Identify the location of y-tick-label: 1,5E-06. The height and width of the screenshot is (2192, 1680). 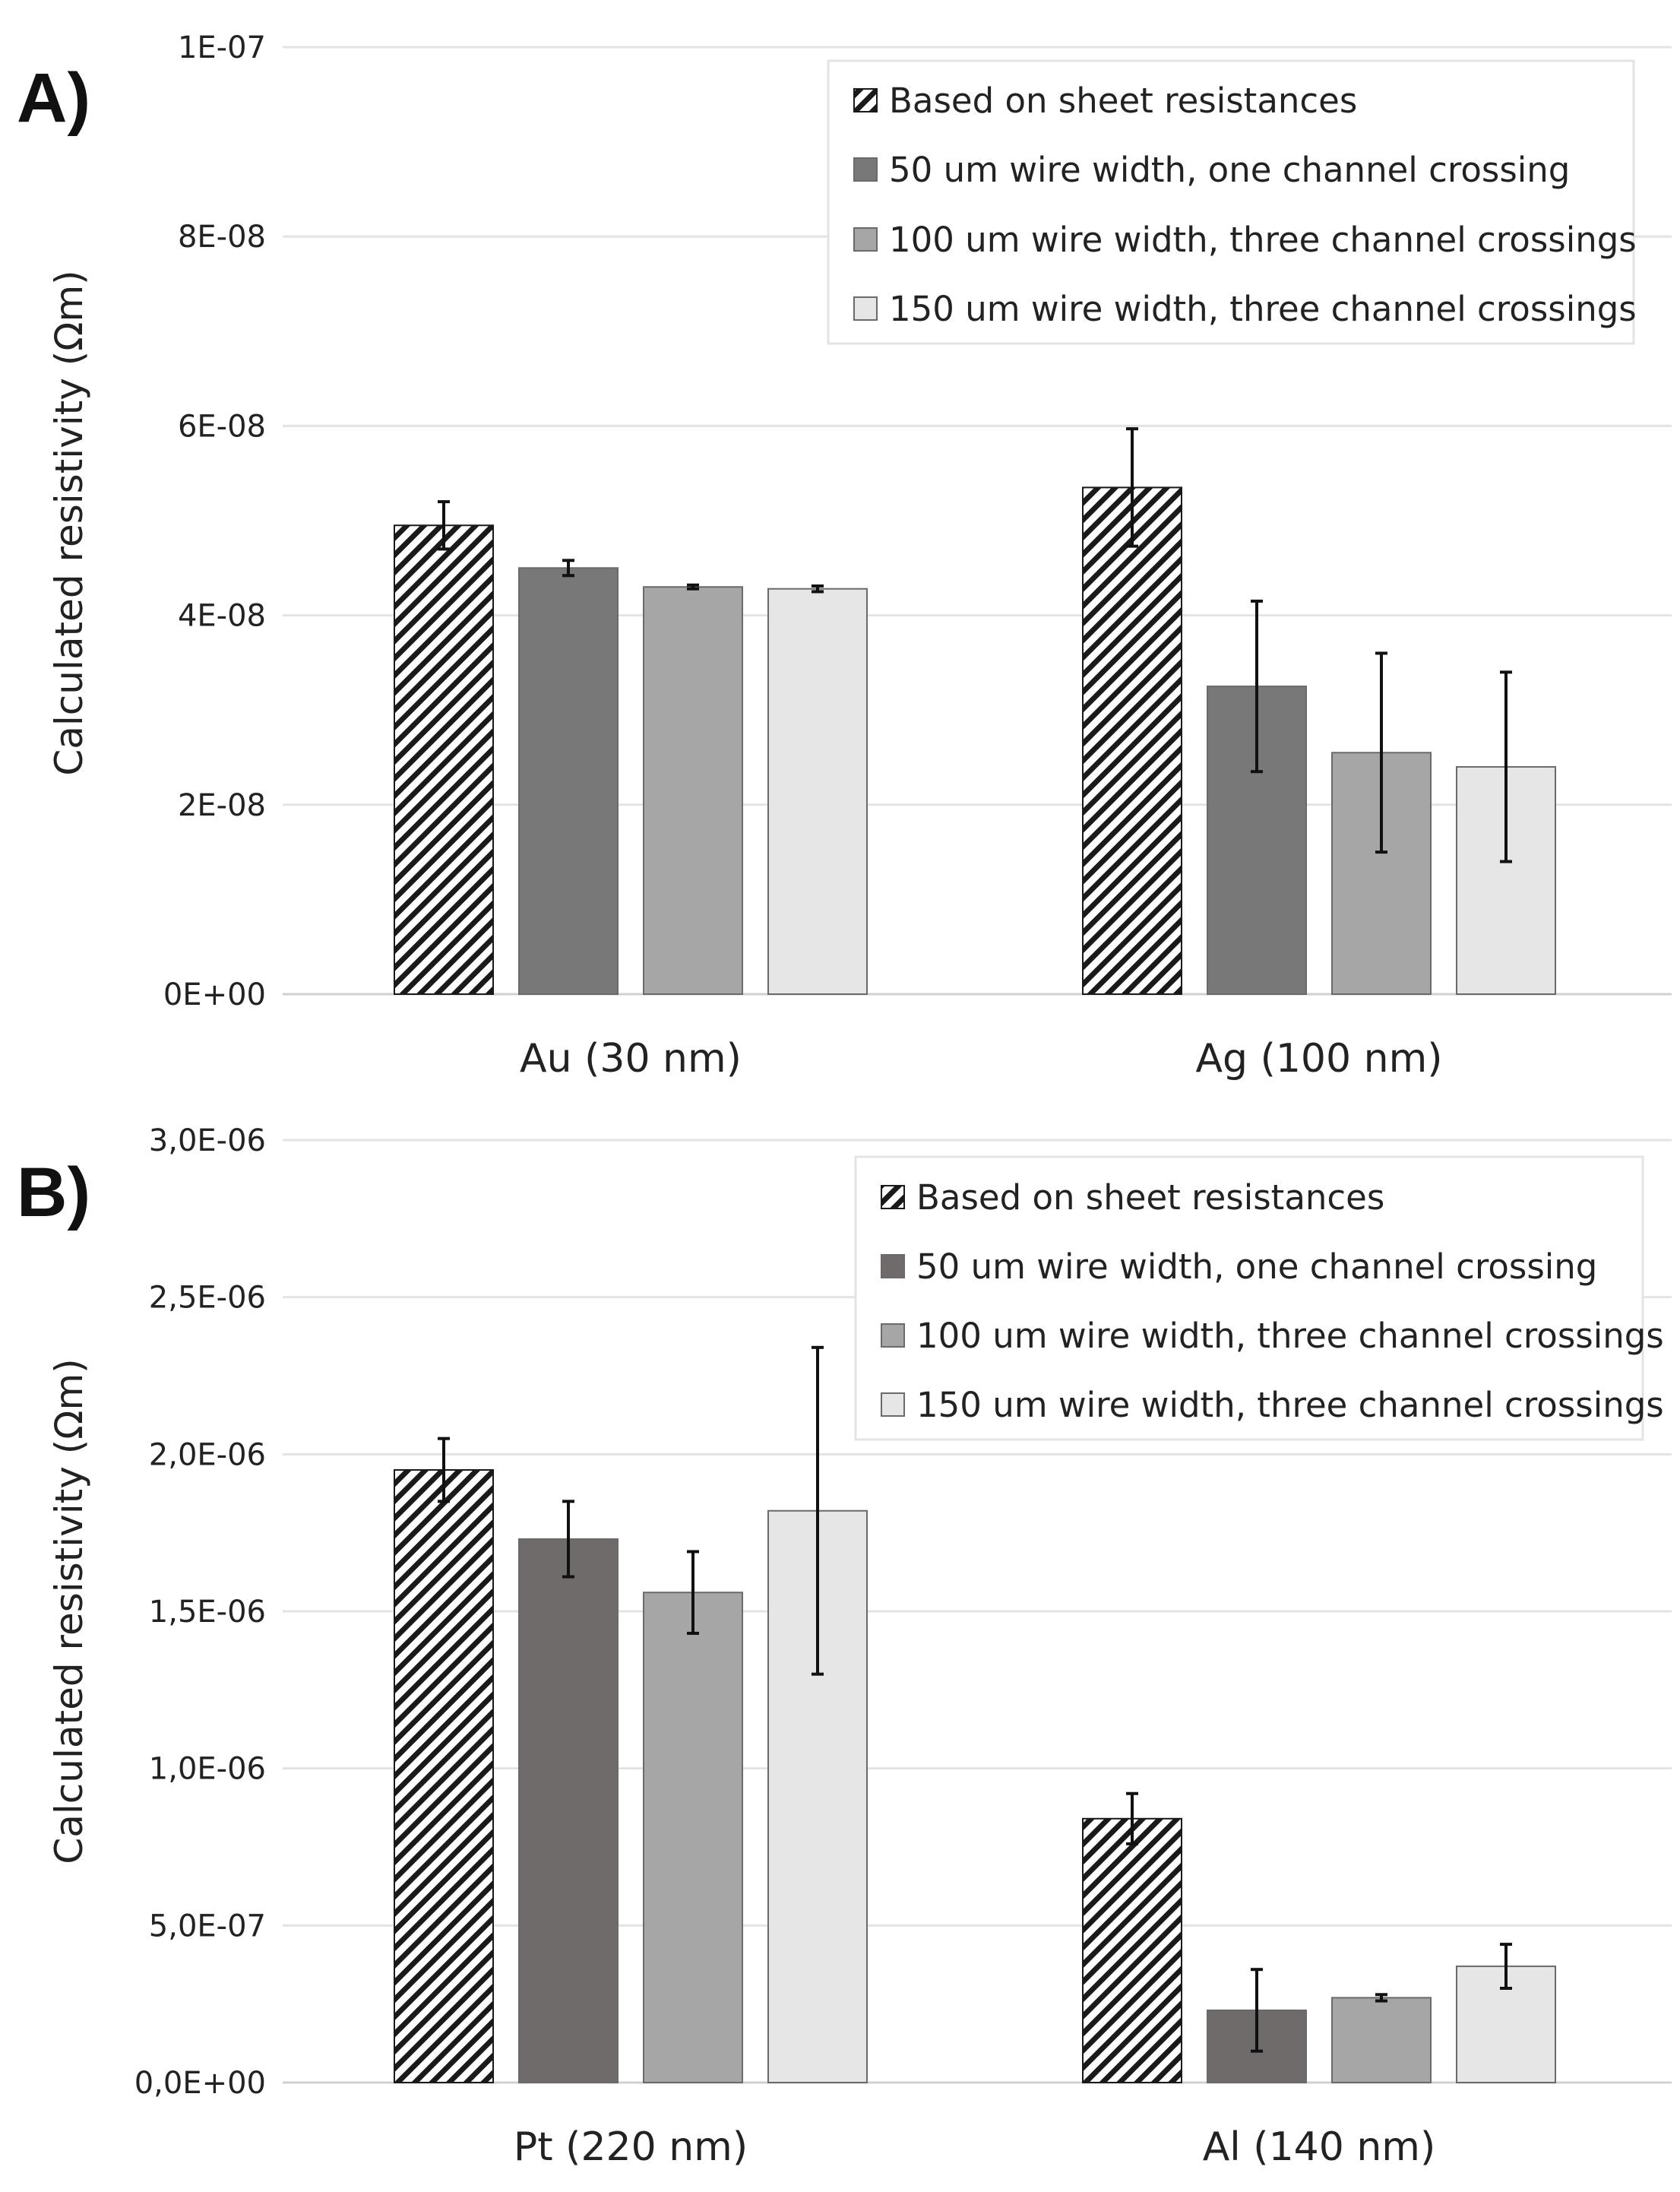
(207, 1612).